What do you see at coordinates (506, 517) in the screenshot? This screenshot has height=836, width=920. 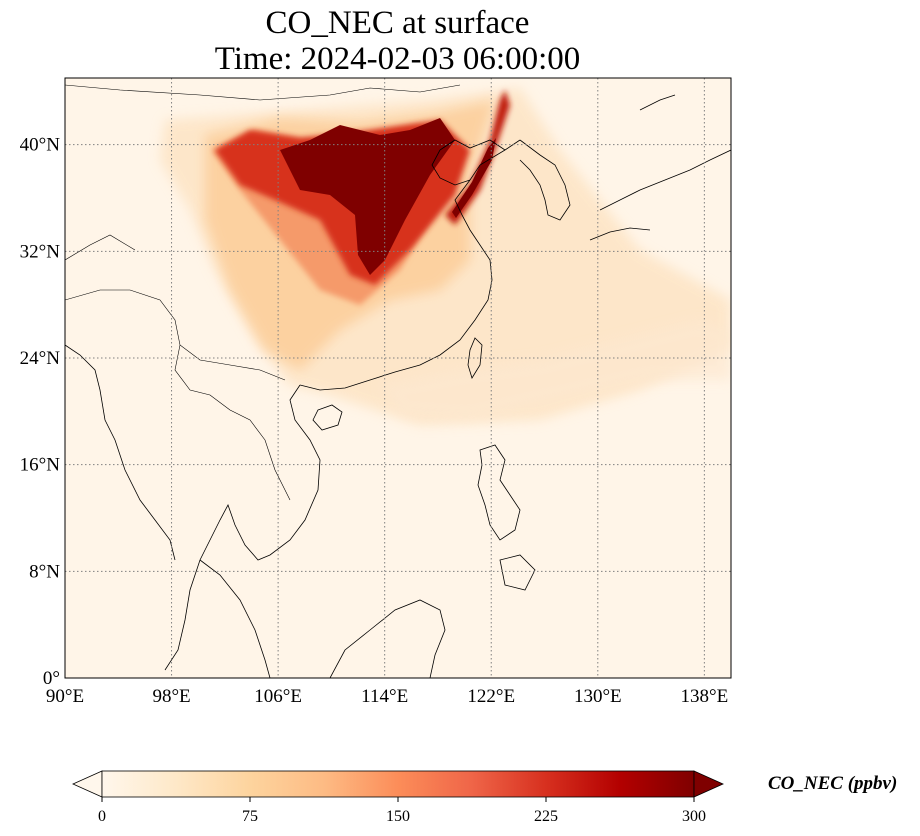 I see `coast-philippines` at bounding box center [506, 517].